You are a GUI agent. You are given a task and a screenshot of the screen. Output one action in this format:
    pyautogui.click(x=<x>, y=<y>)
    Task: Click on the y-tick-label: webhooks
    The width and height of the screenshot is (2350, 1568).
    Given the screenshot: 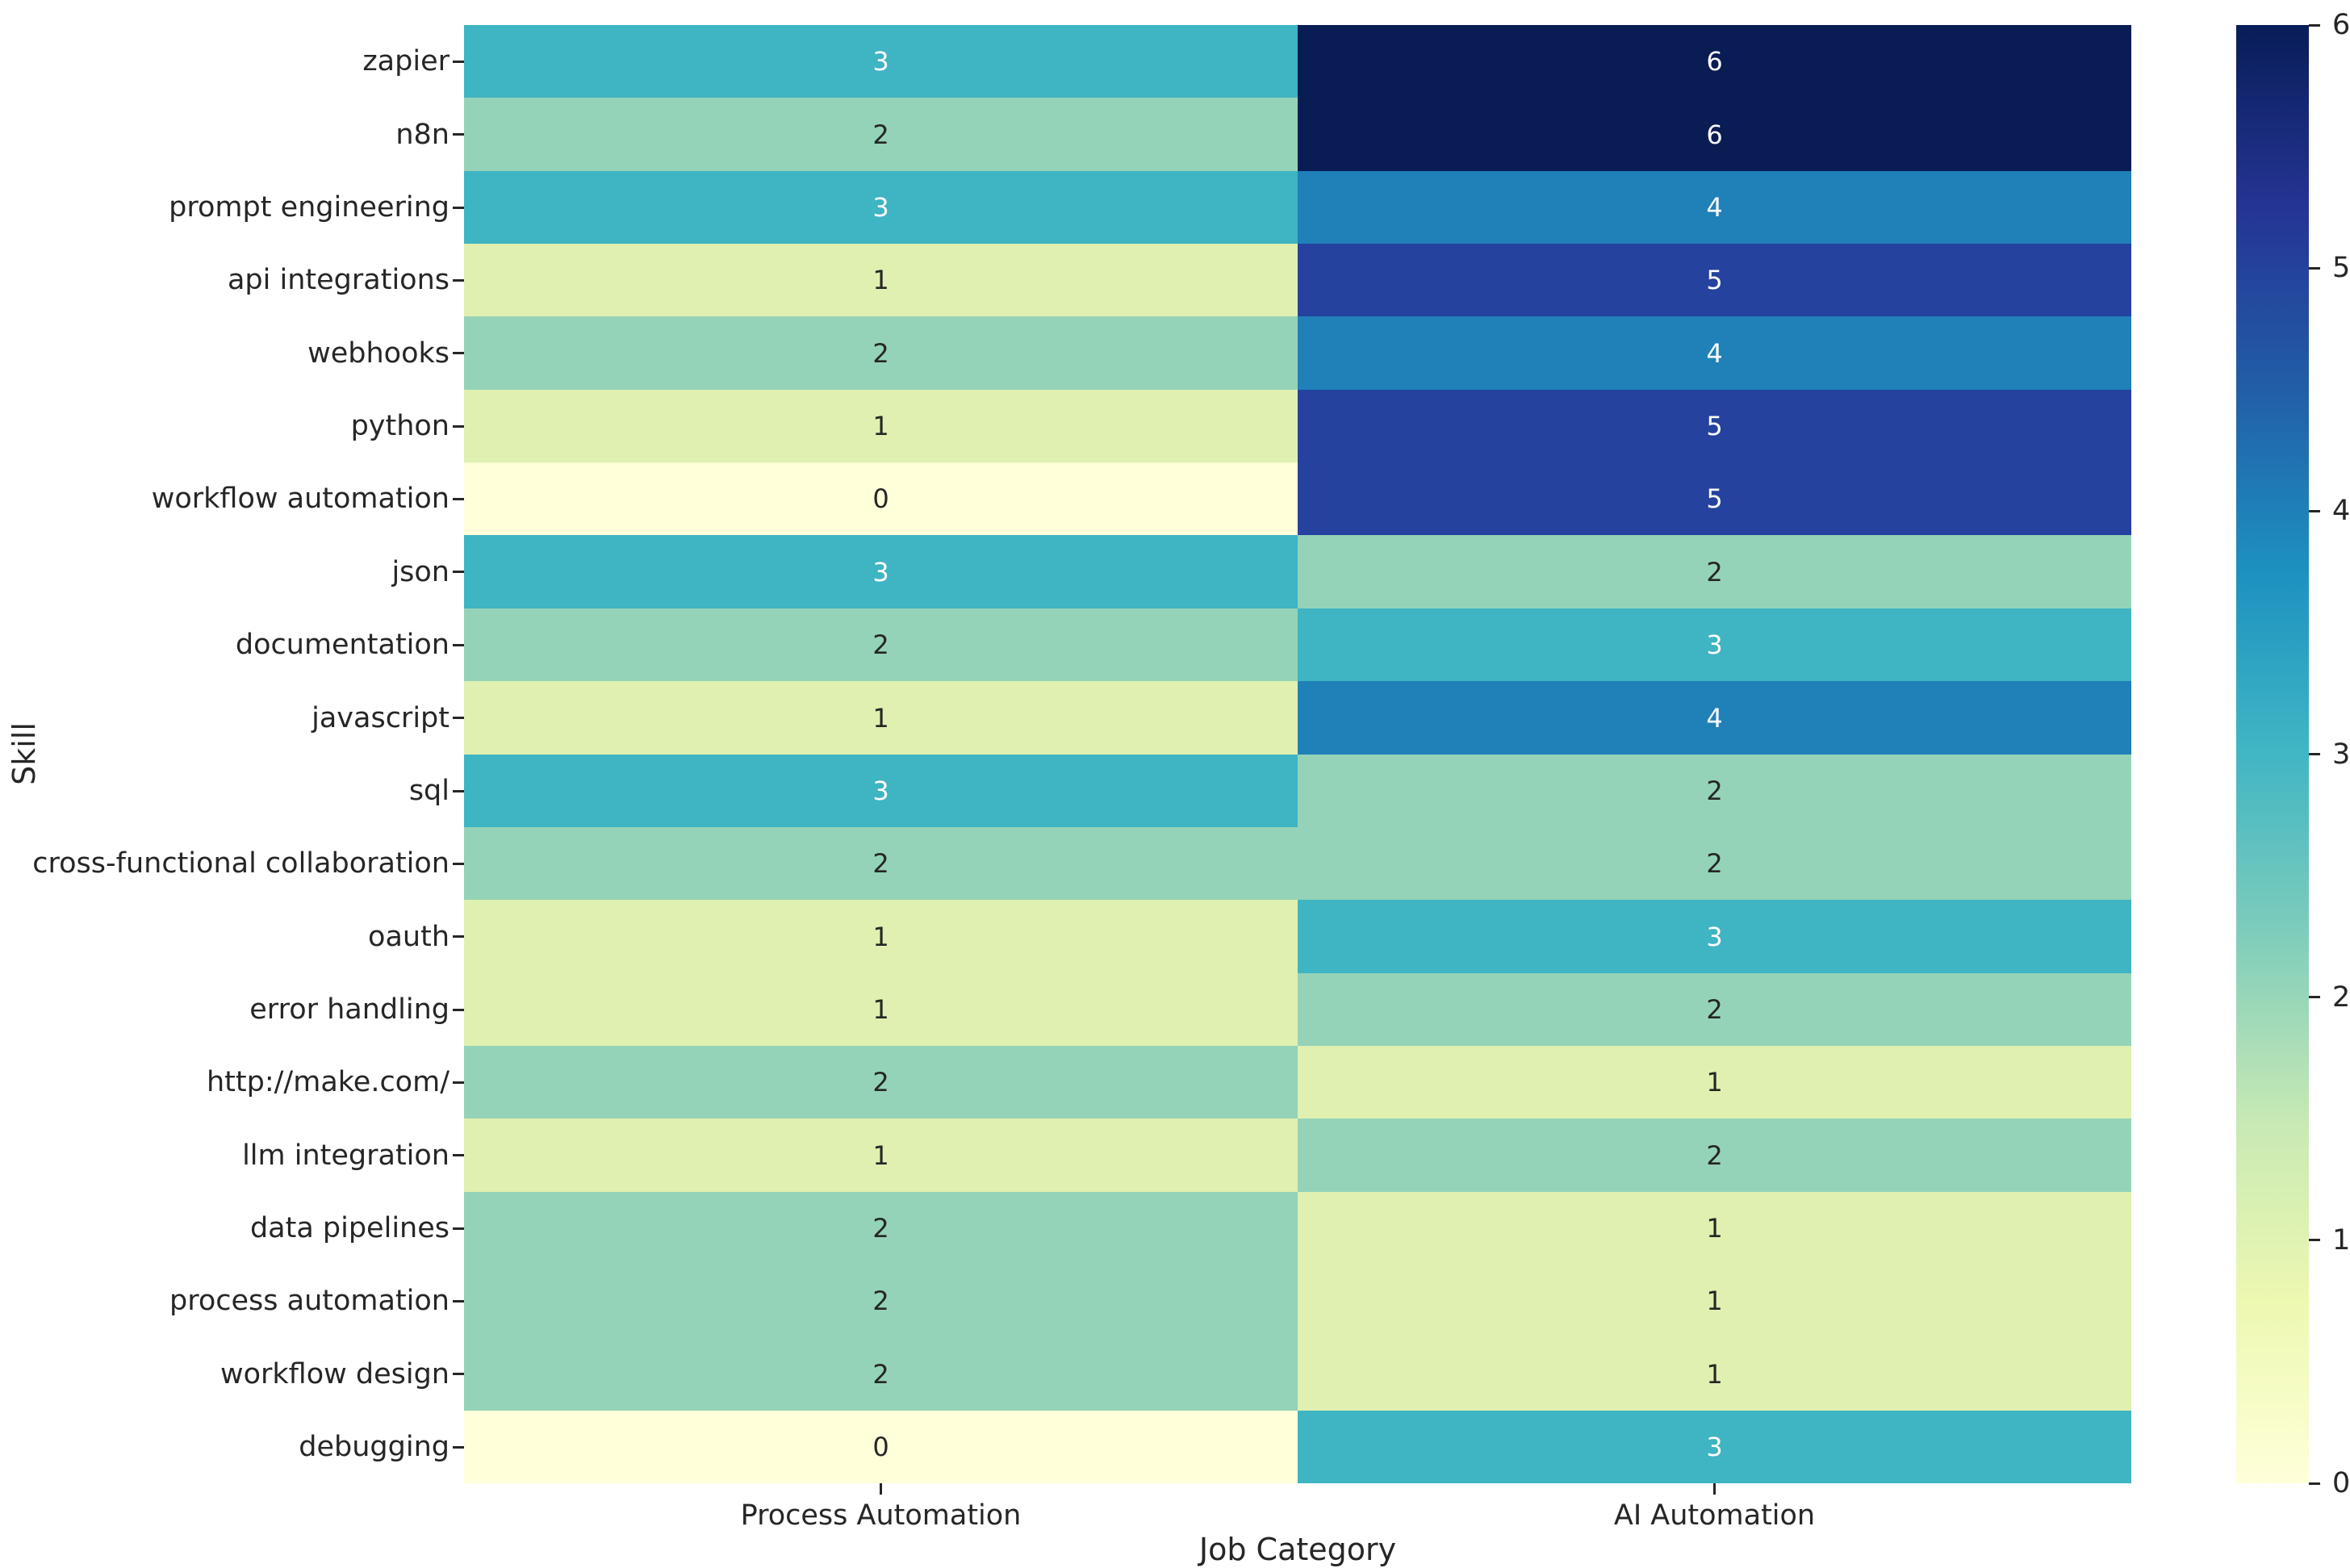 What is the action you would take?
    pyautogui.click(x=378, y=353)
    